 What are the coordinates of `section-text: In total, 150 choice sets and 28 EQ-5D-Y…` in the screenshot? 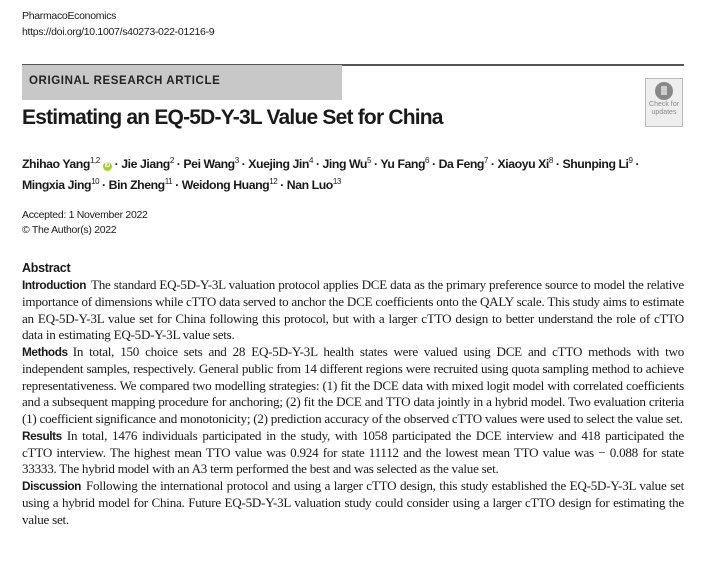 It's located at (353, 385).